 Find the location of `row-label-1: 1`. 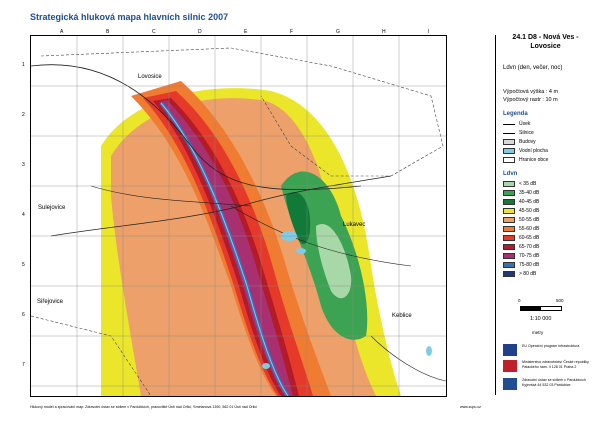

row-label-1: 1 is located at coordinates (23, 65).